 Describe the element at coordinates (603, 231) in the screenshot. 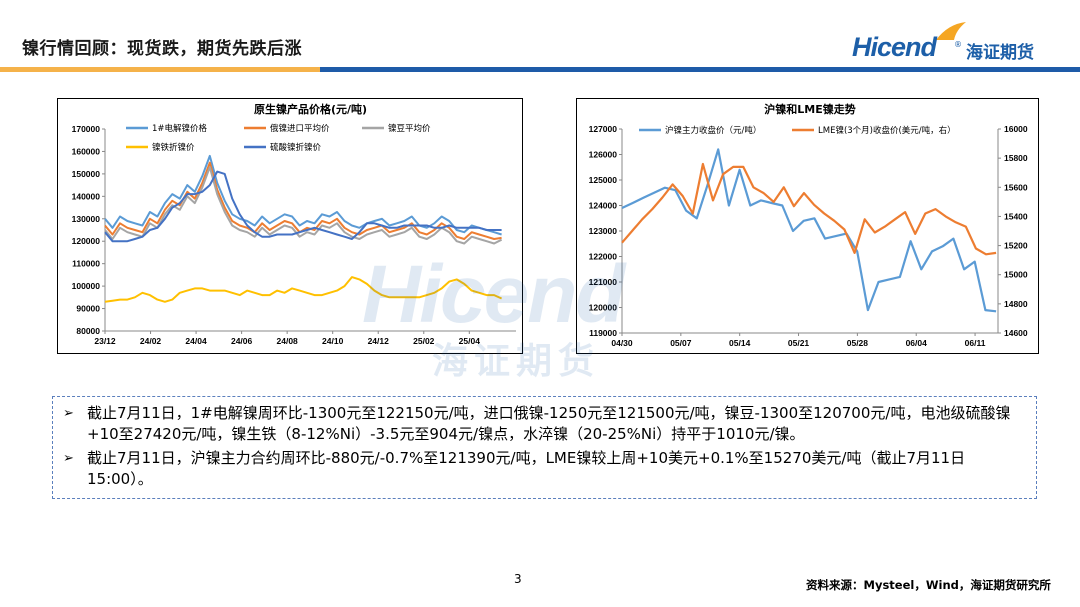

I see `y-tick-label: 123000` at that location.